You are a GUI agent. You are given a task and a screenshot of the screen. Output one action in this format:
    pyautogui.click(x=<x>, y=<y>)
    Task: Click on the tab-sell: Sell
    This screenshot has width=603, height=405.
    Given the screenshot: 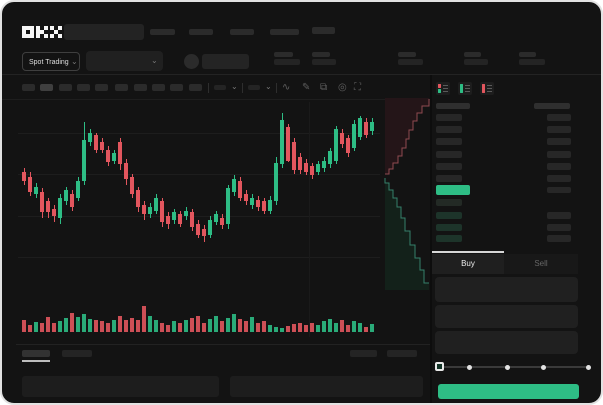 What is the action you would take?
    pyautogui.click(x=541, y=264)
    